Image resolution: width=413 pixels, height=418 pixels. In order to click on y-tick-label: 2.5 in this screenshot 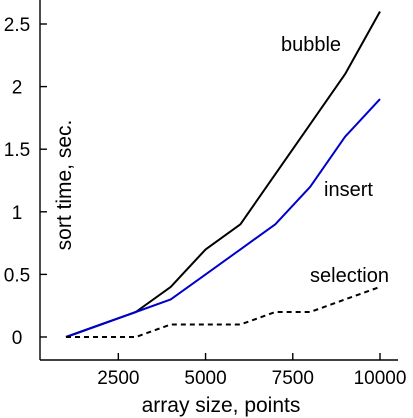, I will do `click(17, 25)`.